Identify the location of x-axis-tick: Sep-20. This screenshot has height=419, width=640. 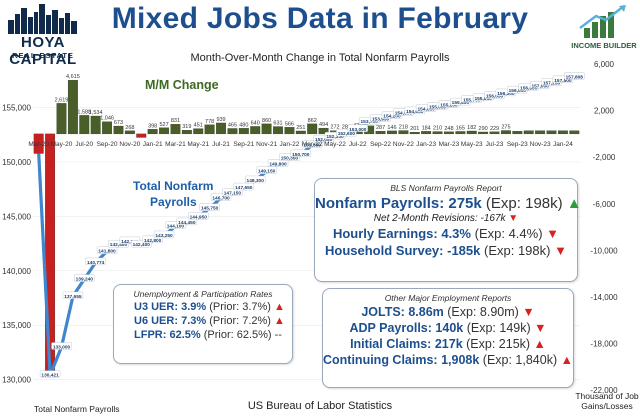
(107, 144).